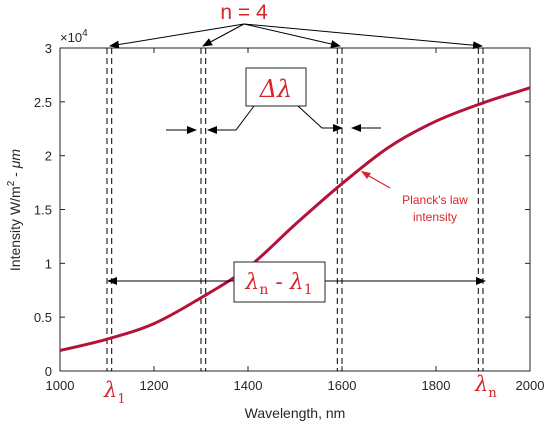 This screenshot has width=550, height=428. I want to click on x-tick-label: 1200, so click(154, 385).